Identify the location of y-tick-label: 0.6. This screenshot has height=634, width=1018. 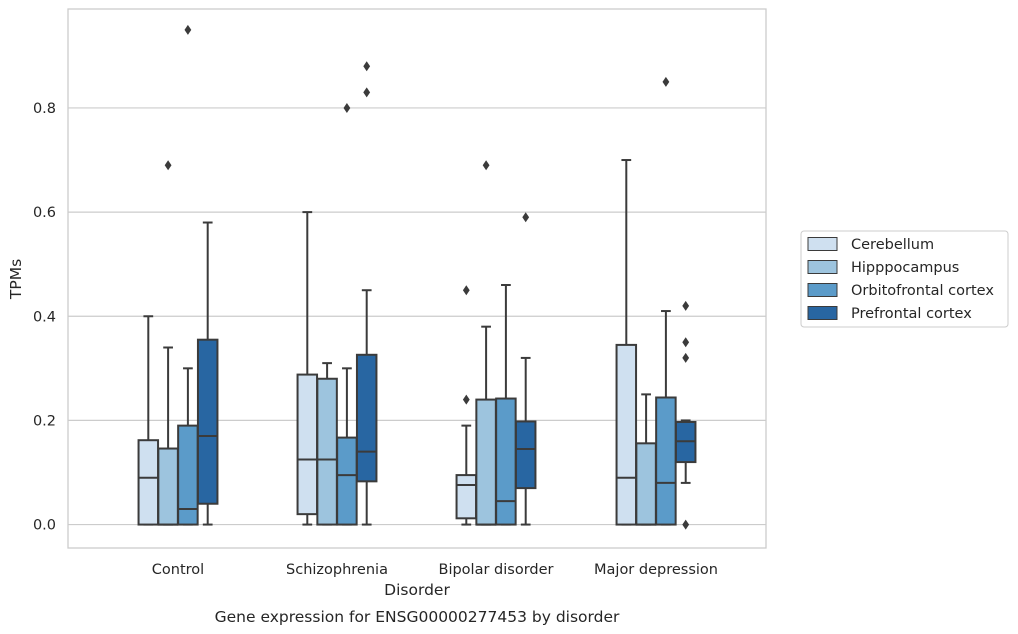
(44, 213).